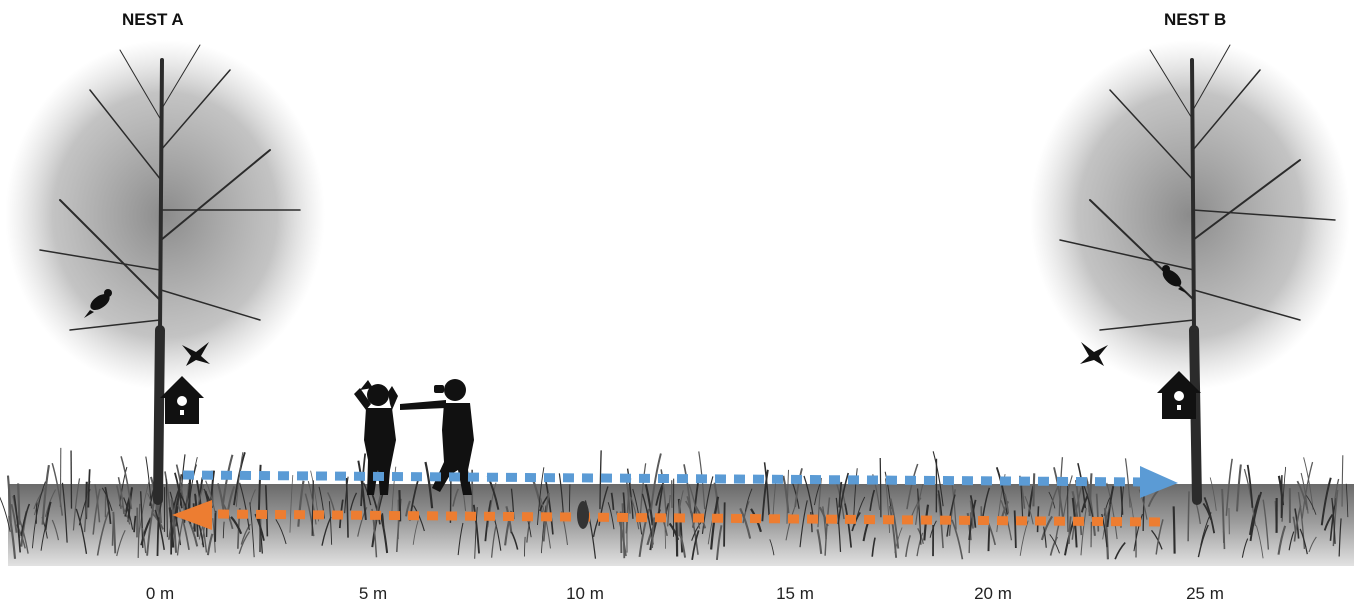 This screenshot has height=604, width=1354. I want to click on arrowhead-right-icon, so click(1159, 482).